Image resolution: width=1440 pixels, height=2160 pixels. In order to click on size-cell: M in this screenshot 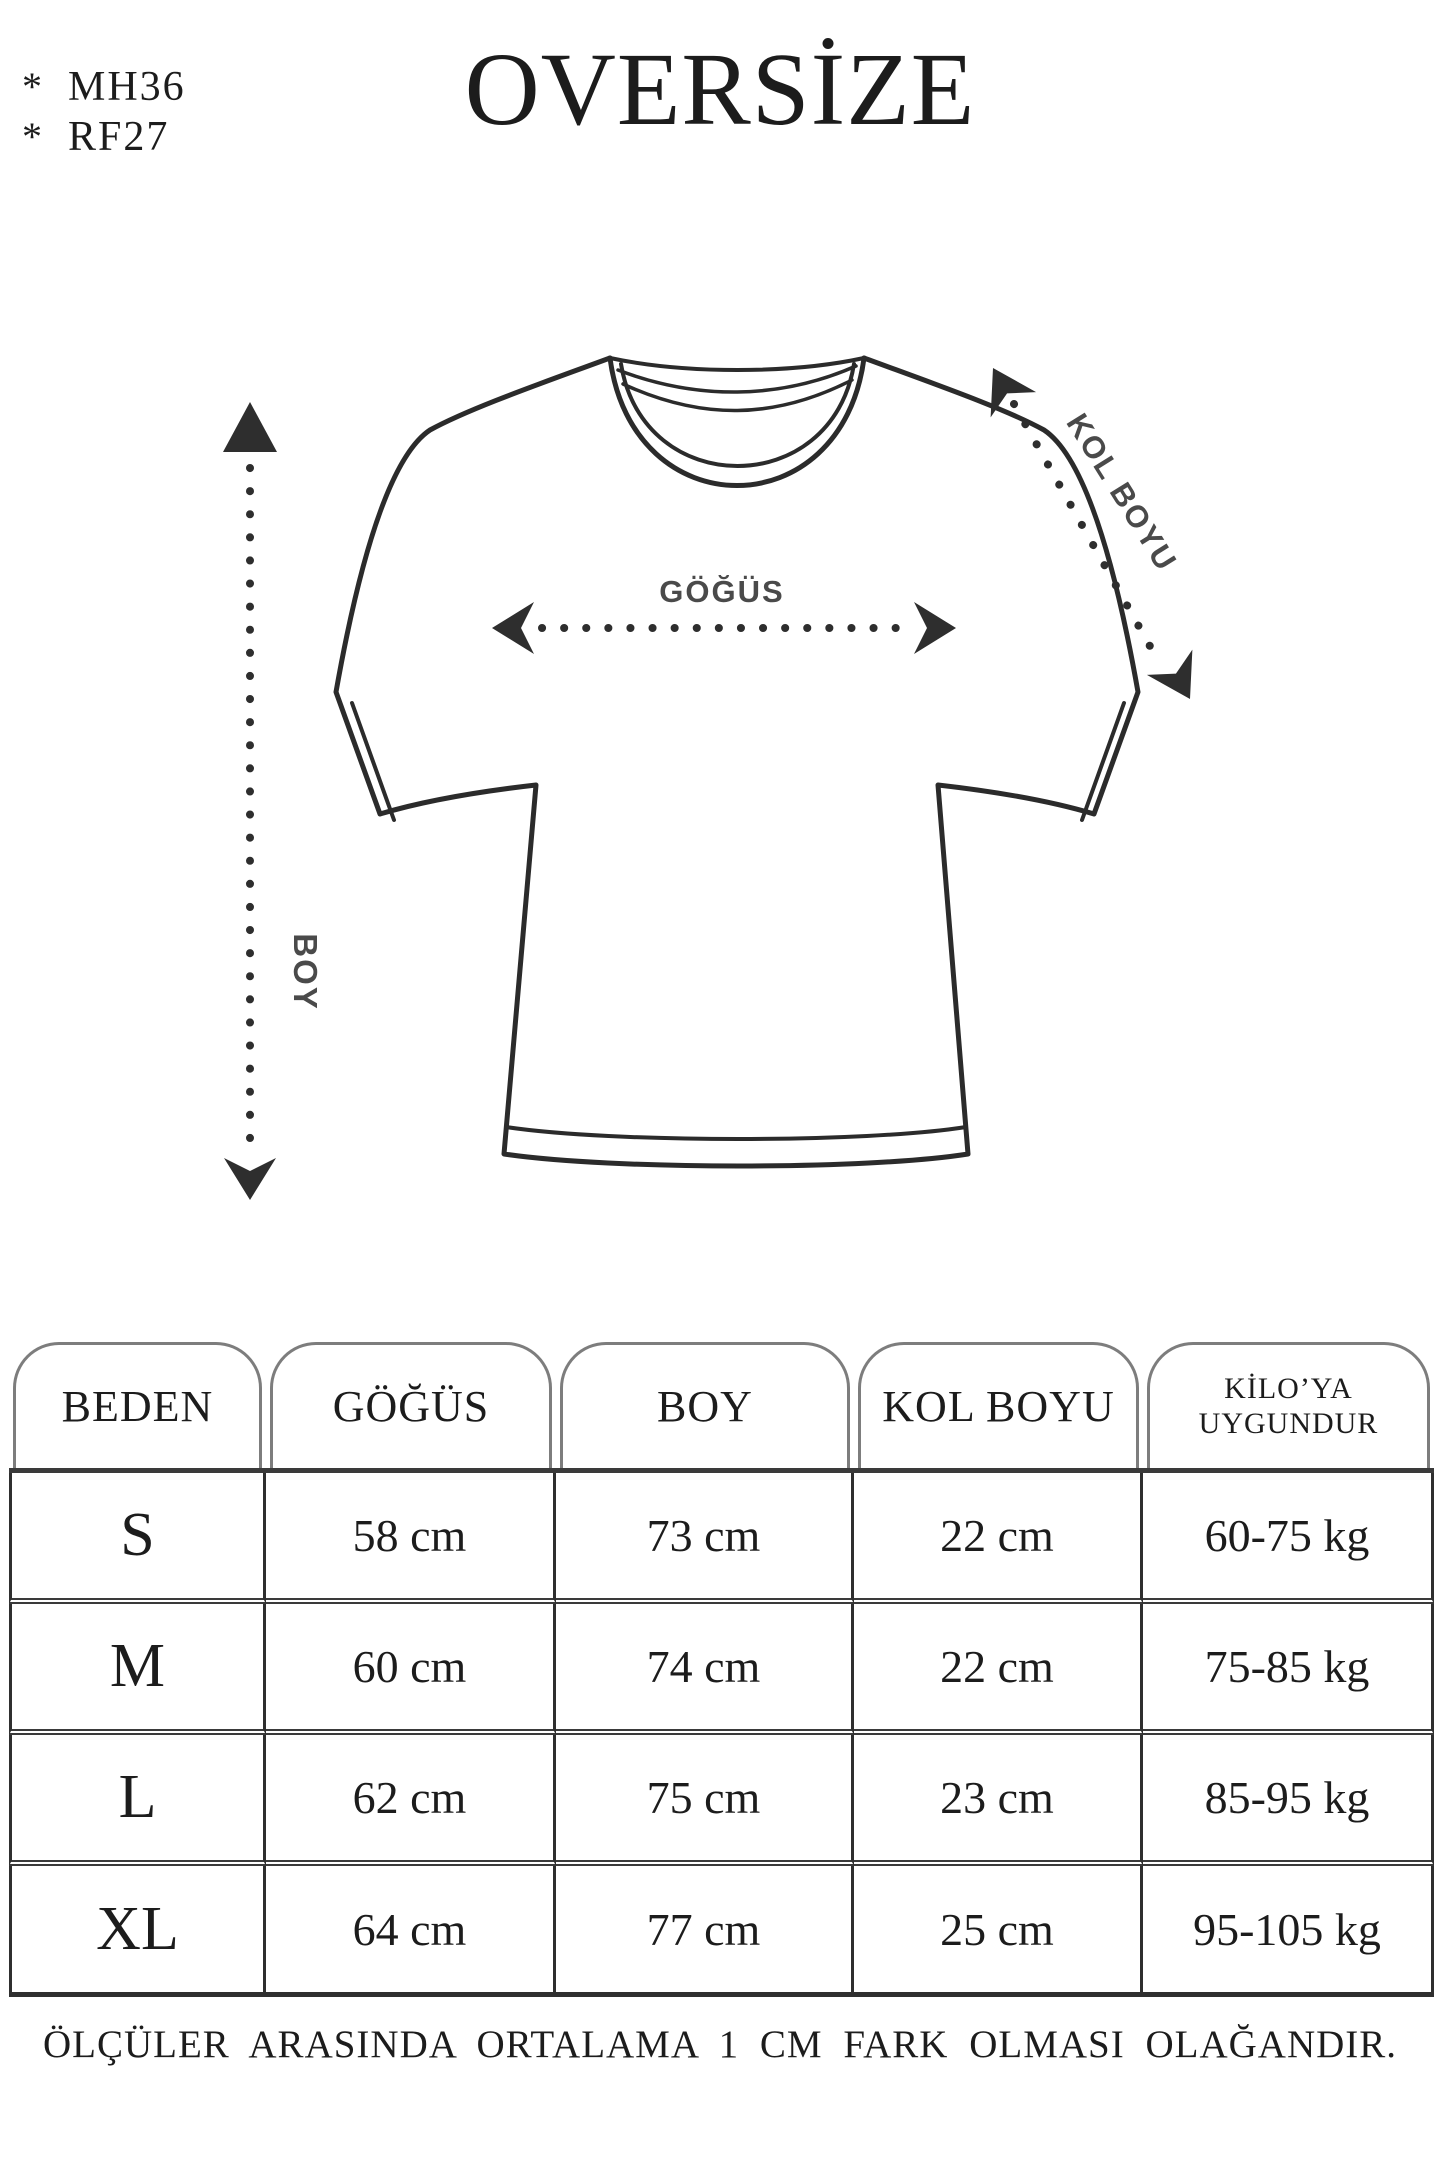, I will do `click(137, 1669)`.